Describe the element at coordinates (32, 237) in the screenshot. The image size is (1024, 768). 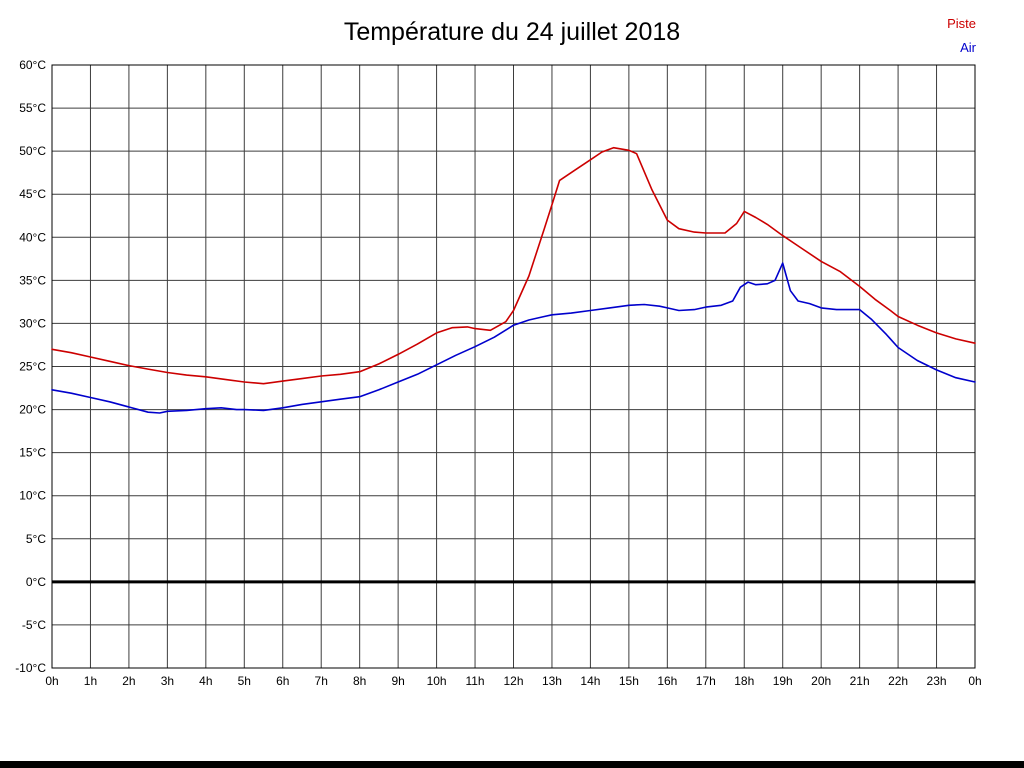
I see `y-tick-label: 40°C` at that location.